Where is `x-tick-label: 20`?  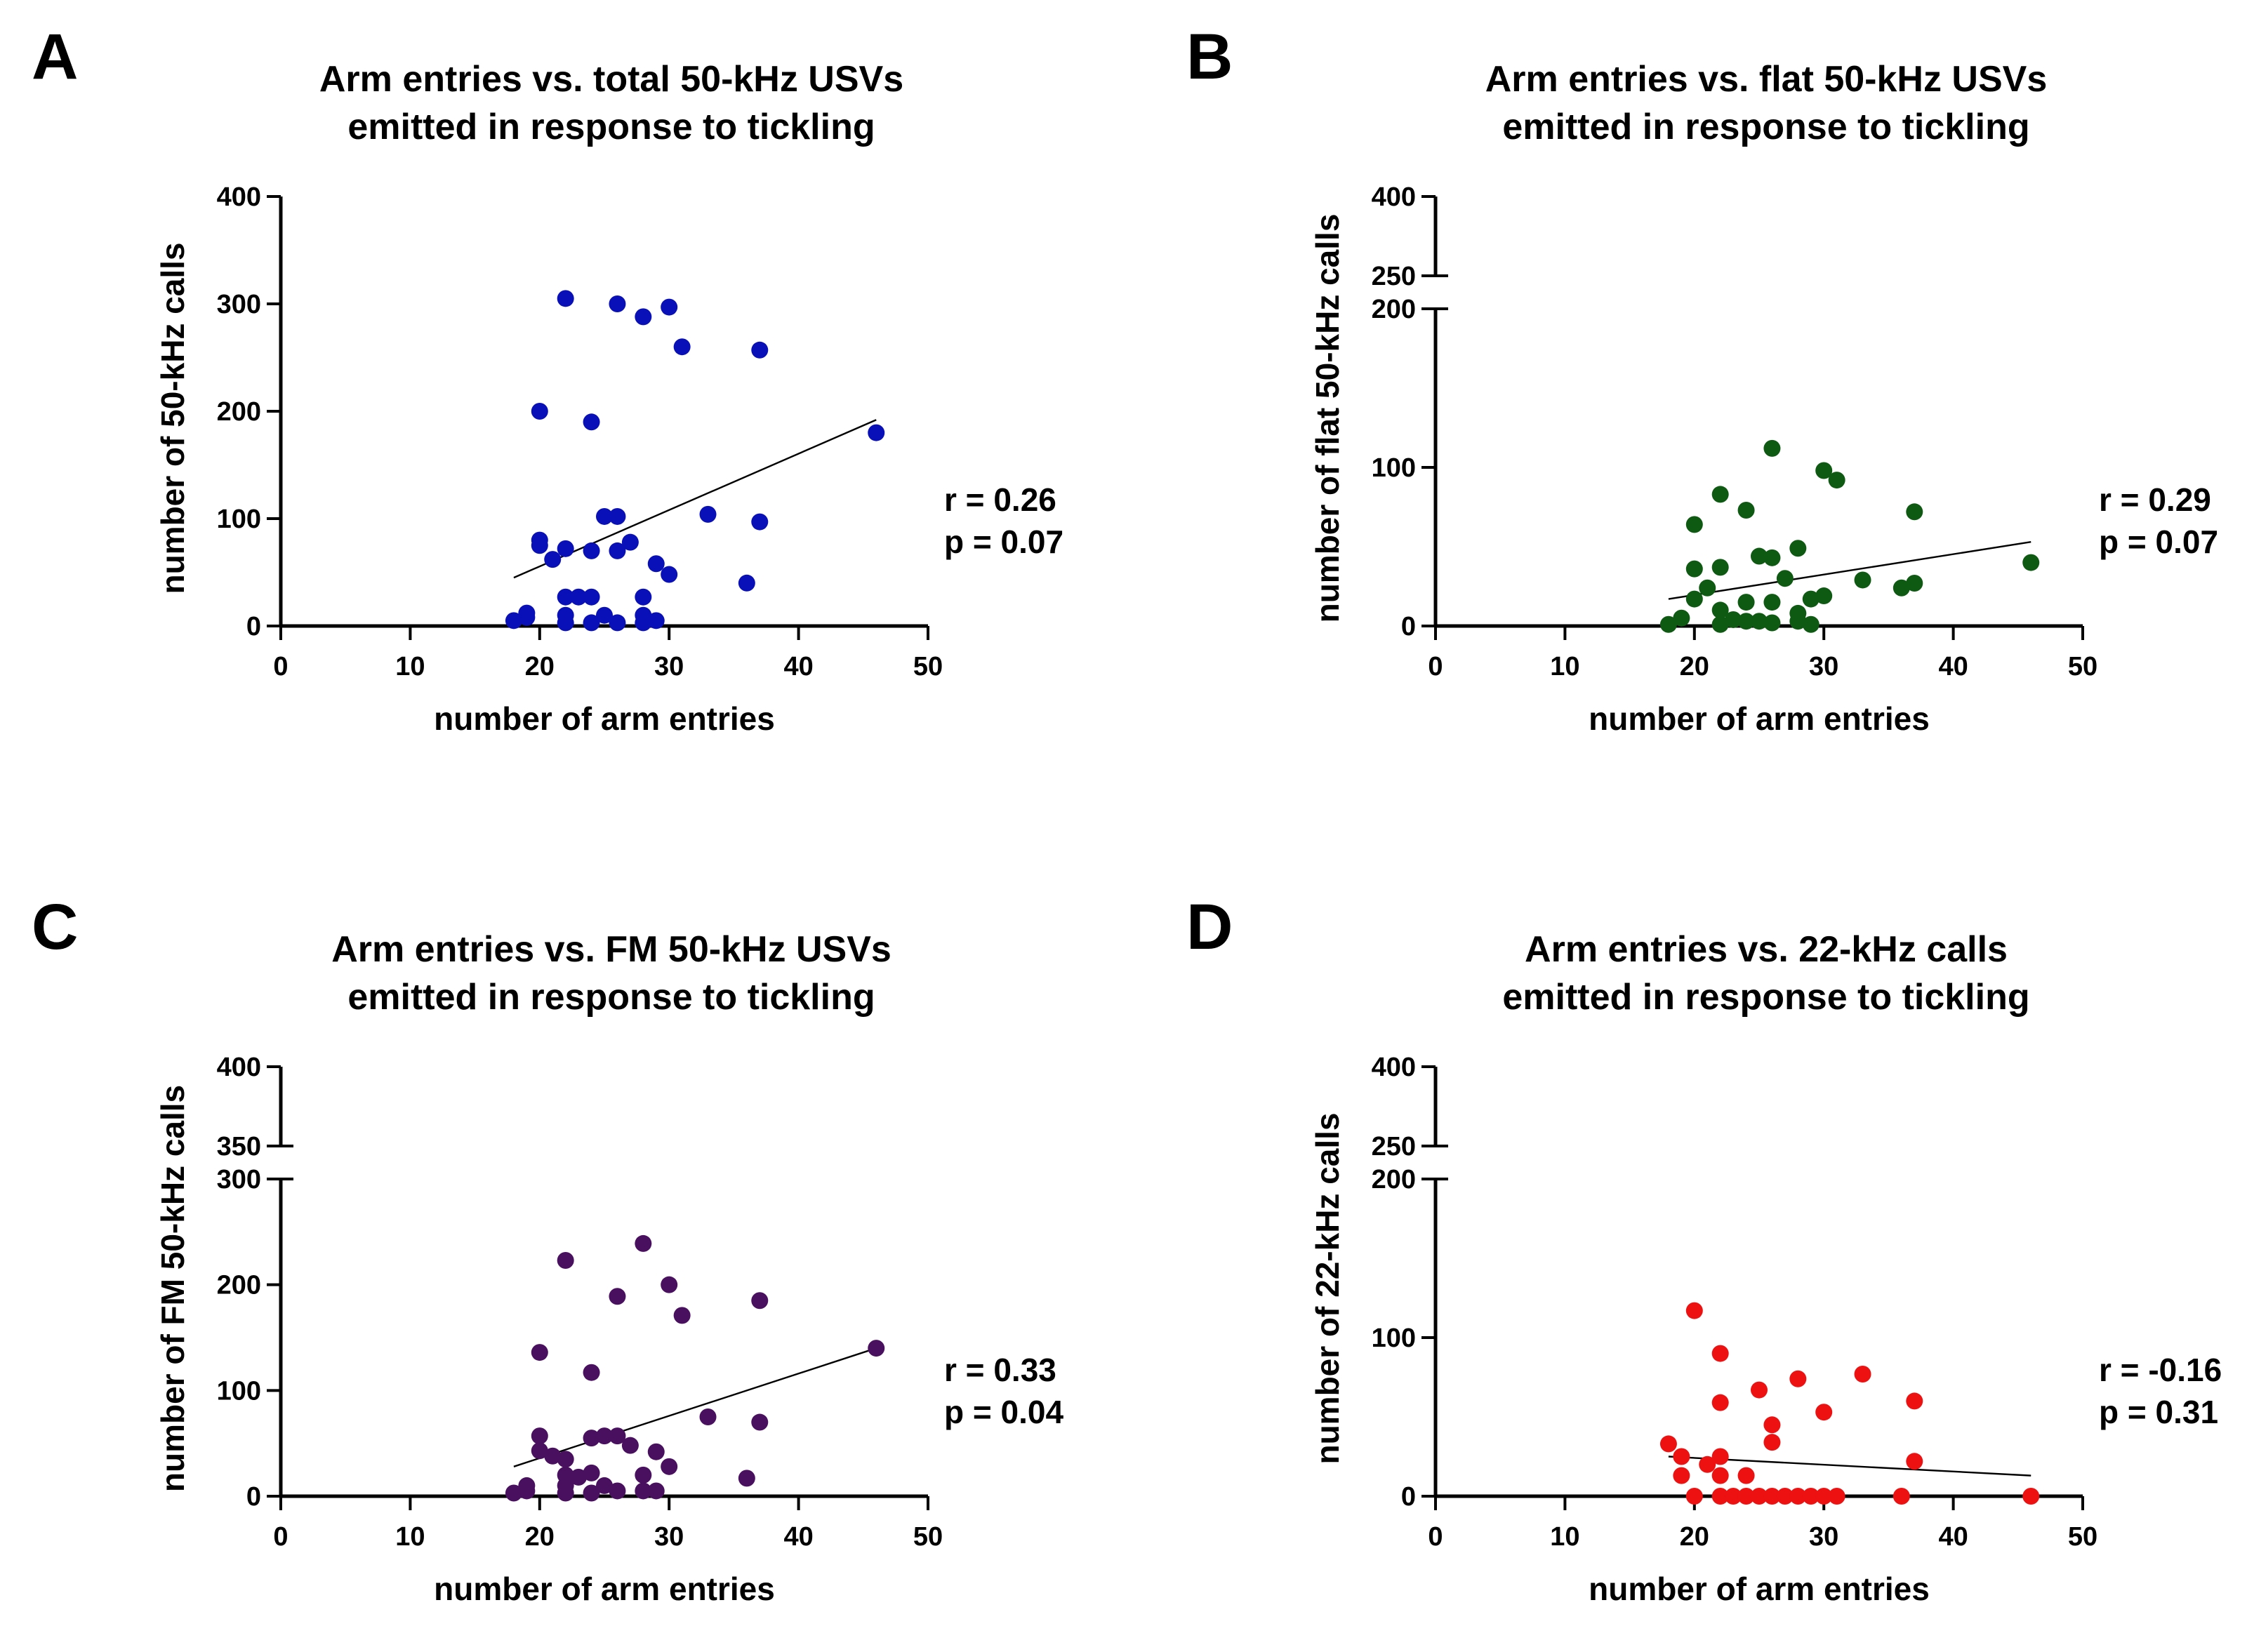
x-tick-label: 20 is located at coordinates (1694, 667).